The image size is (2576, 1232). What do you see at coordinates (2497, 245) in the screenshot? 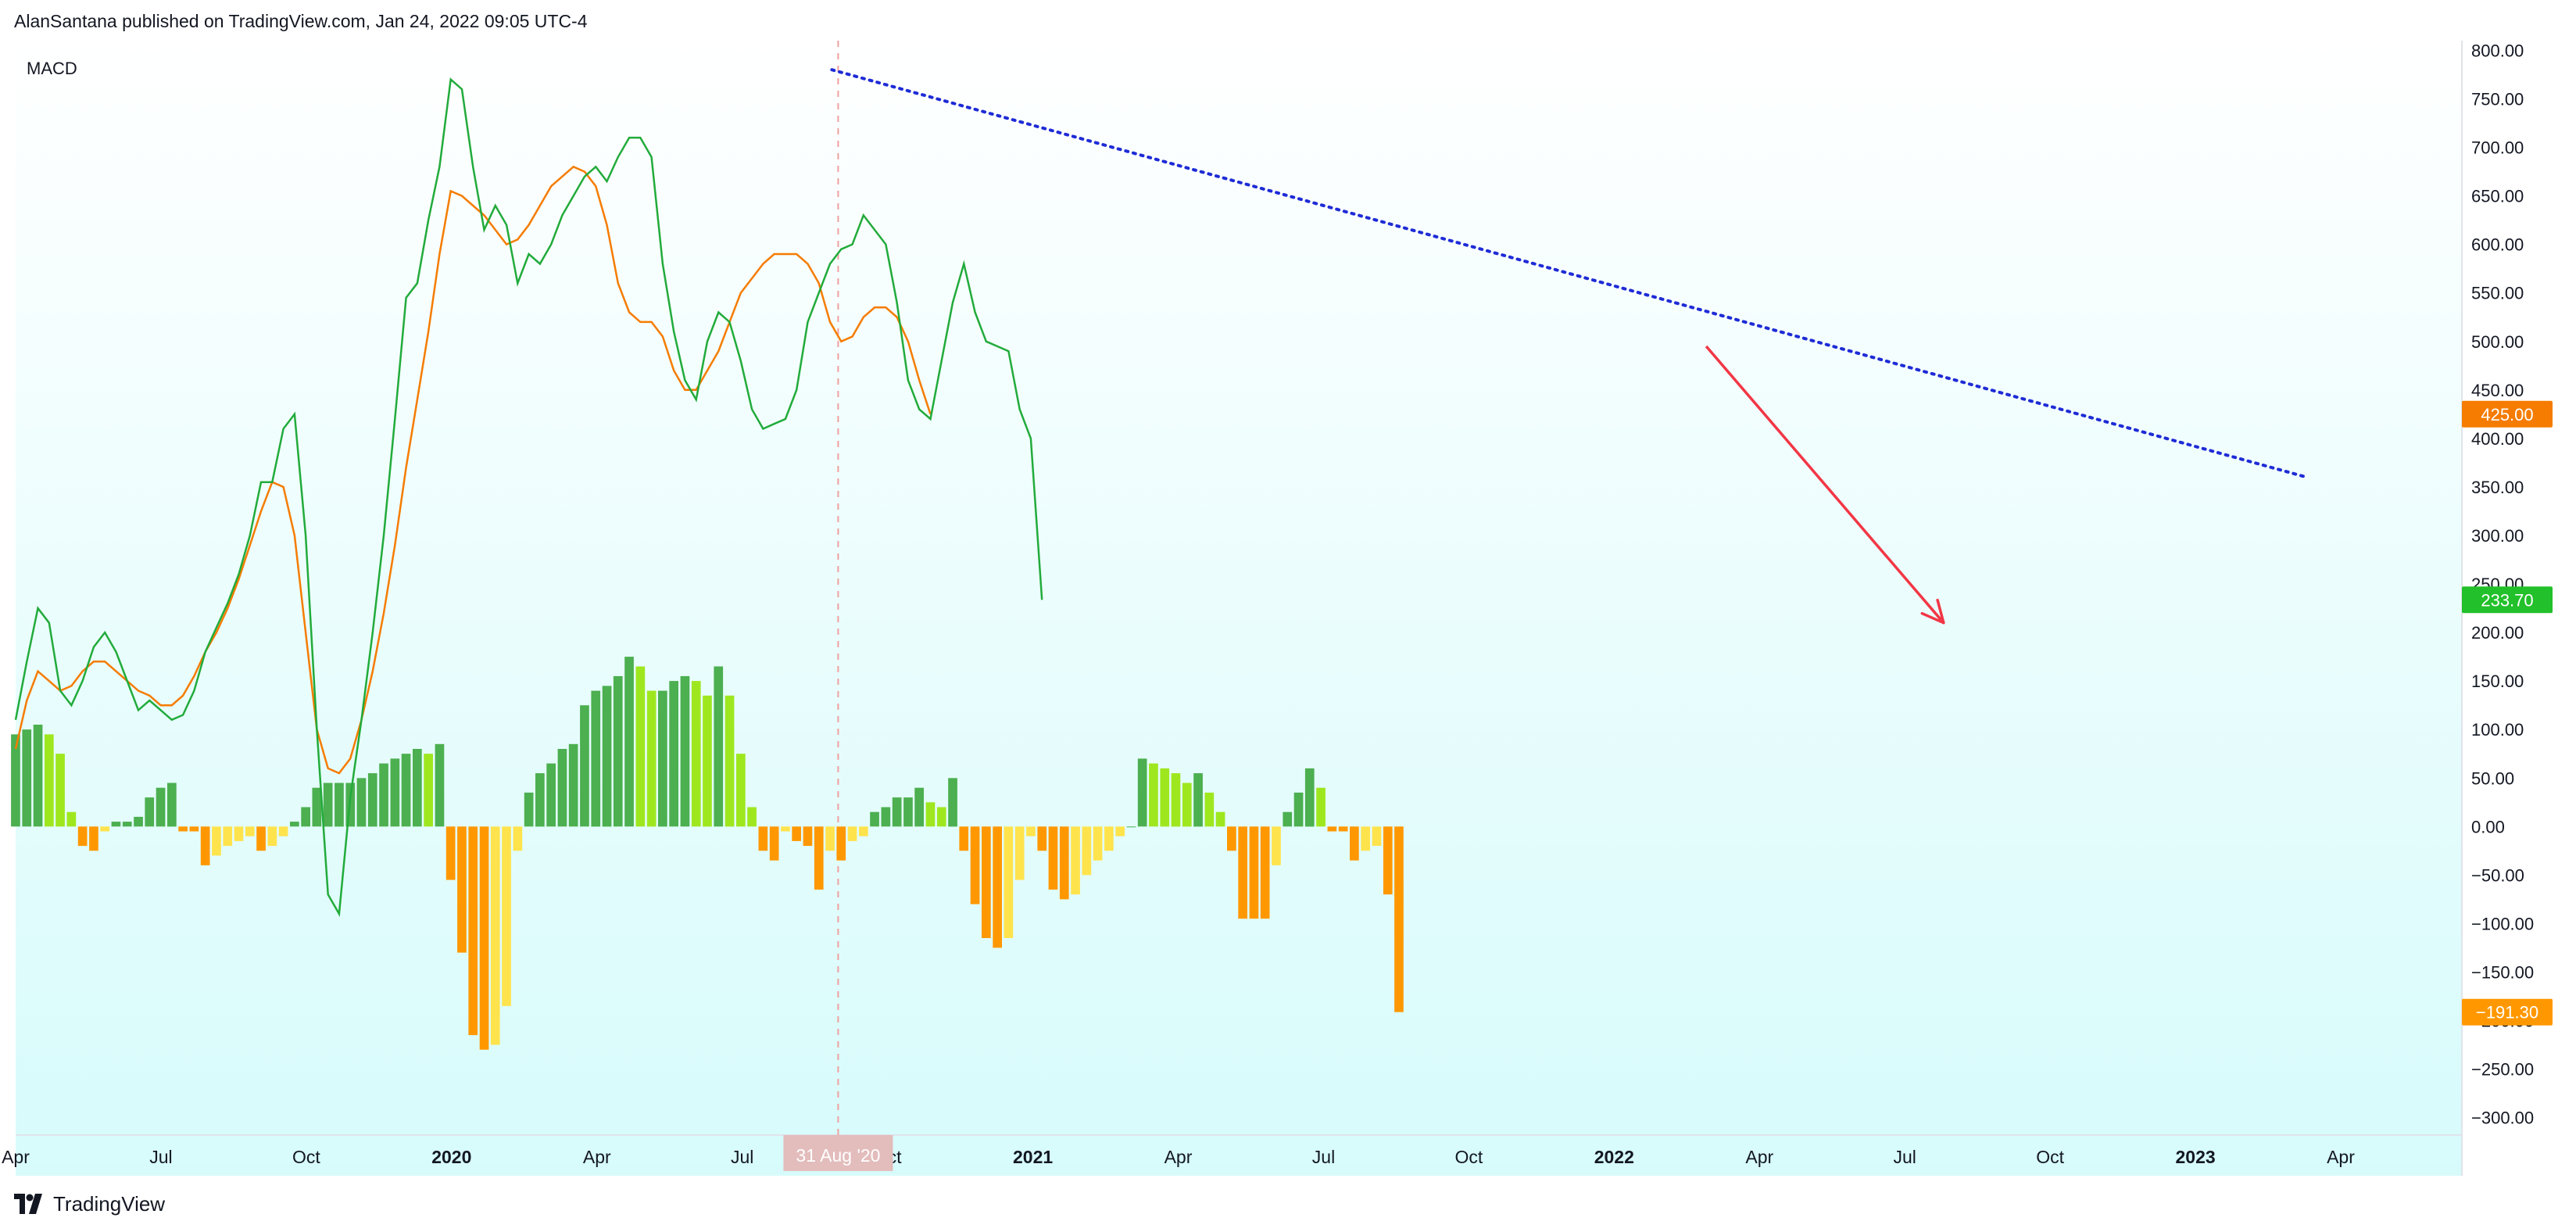
I see `y-tick-label: 600.00` at bounding box center [2497, 245].